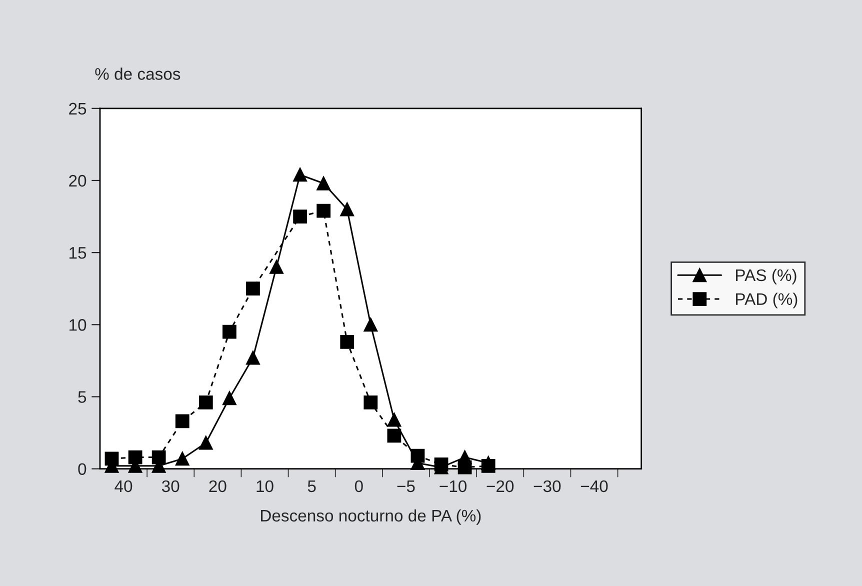 Image resolution: width=862 pixels, height=586 pixels. I want to click on x-tick-label: 30, so click(171, 486).